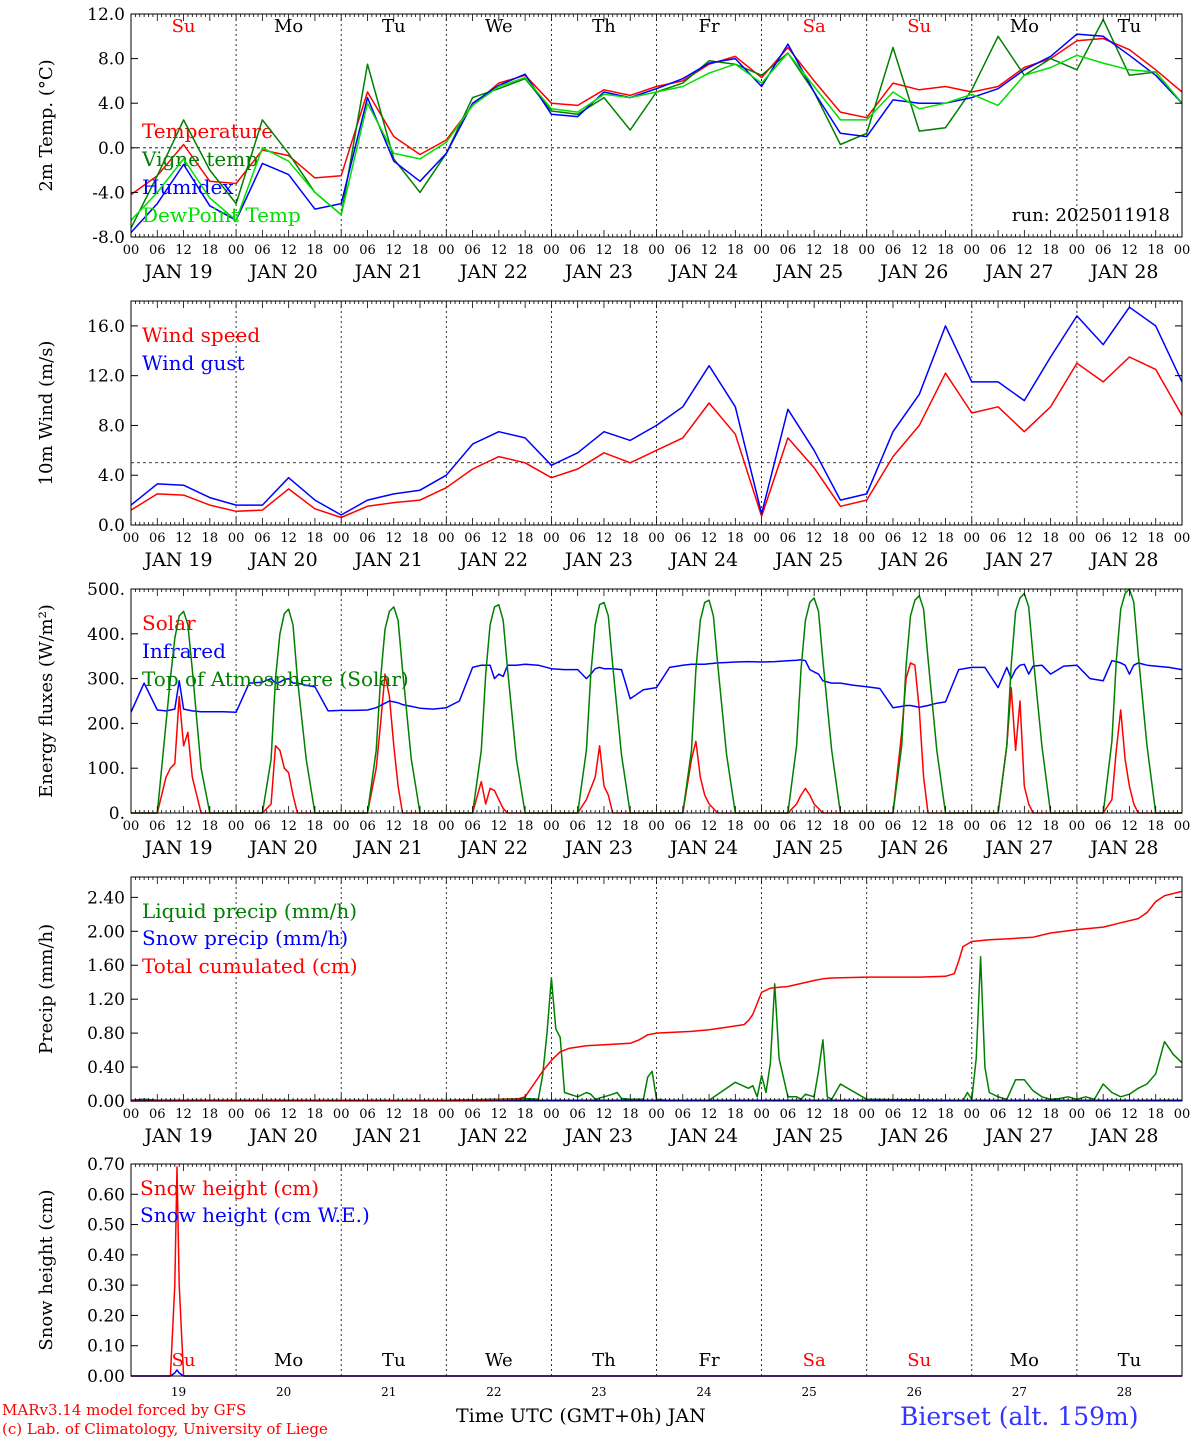 The height and width of the screenshot is (1440, 1194). Describe the element at coordinates (46, 989) in the screenshot. I see `y-axis-label: Precip (mm/h)` at that location.